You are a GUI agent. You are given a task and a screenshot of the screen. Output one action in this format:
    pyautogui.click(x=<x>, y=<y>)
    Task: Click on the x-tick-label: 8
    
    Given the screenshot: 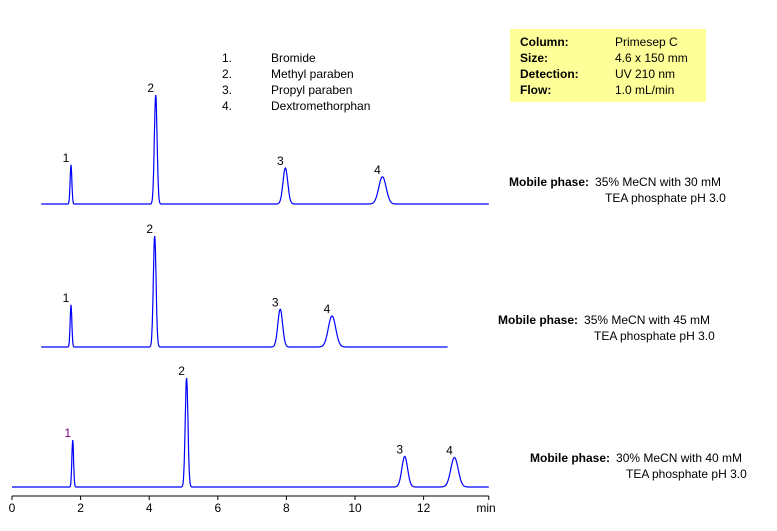 What is the action you would take?
    pyautogui.click(x=286, y=508)
    